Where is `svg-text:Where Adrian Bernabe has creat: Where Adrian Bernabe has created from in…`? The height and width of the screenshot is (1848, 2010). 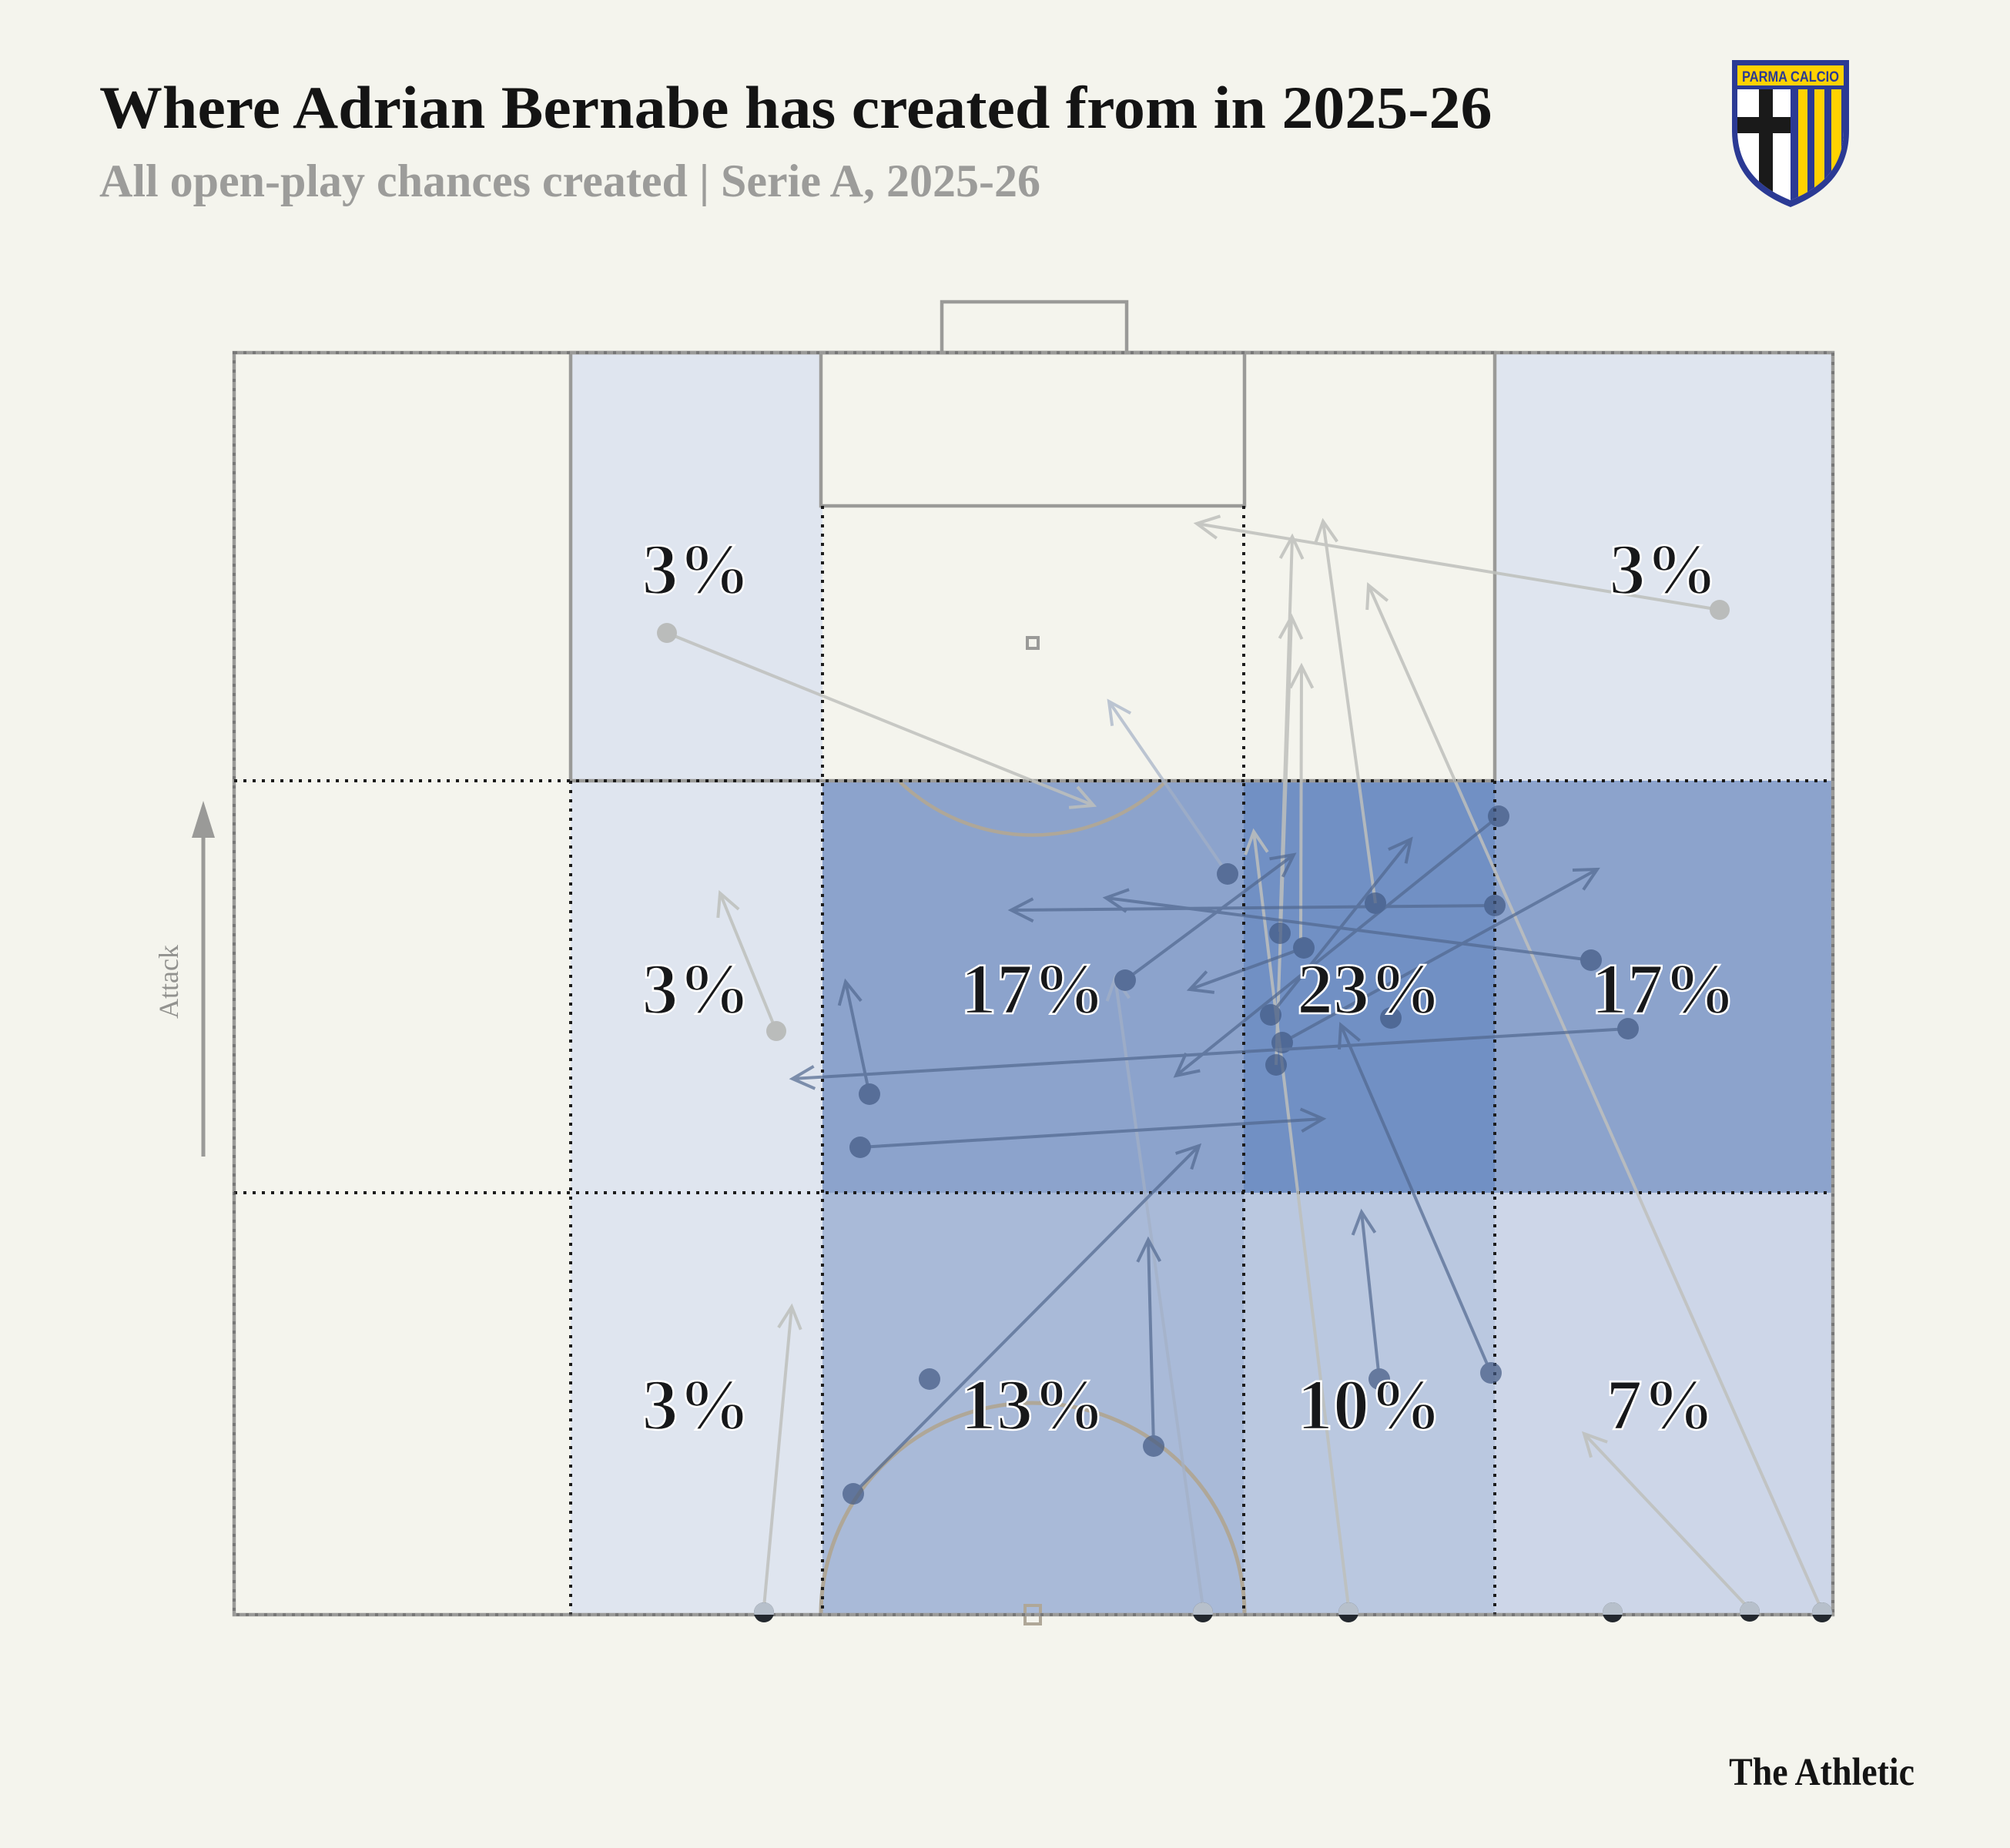
svg-text:Where Adrian Bernabe has creat: Where Adrian Bernabe has created from in… is located at coordinates (795, 108).